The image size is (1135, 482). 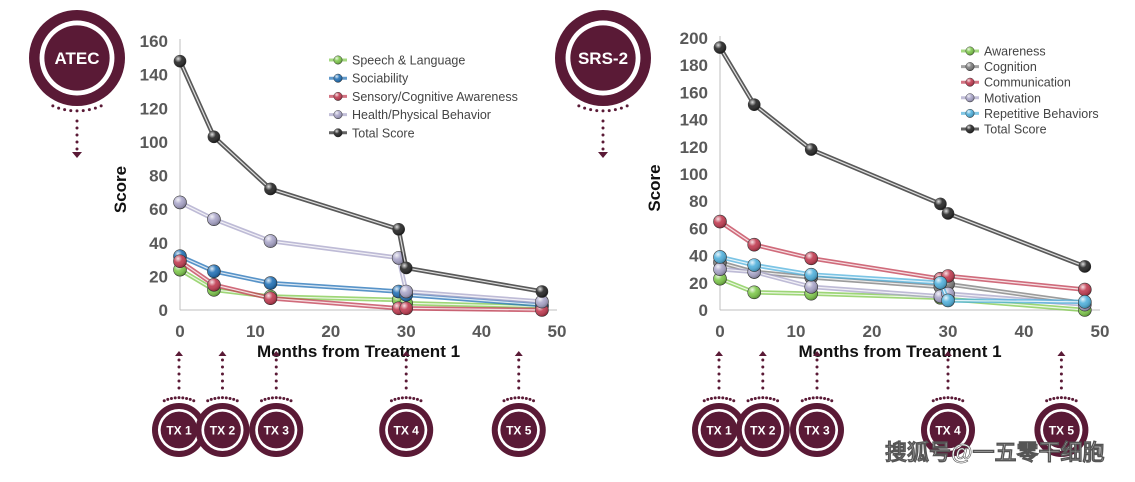 I want to click on scale-badge-atec-inner-disc, so click(x=77, y=58).